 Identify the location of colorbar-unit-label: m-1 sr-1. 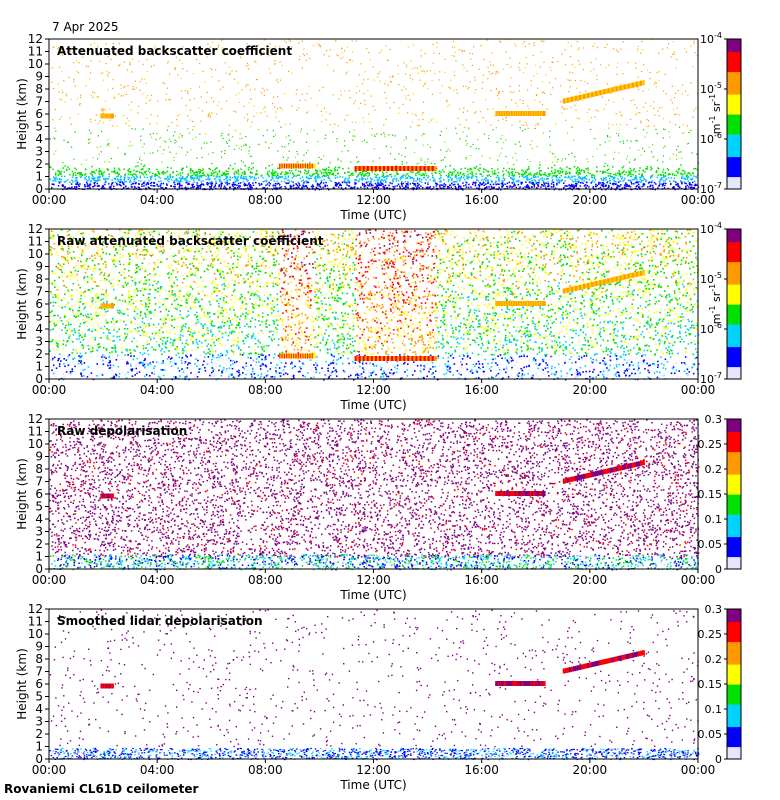
(715, 114).